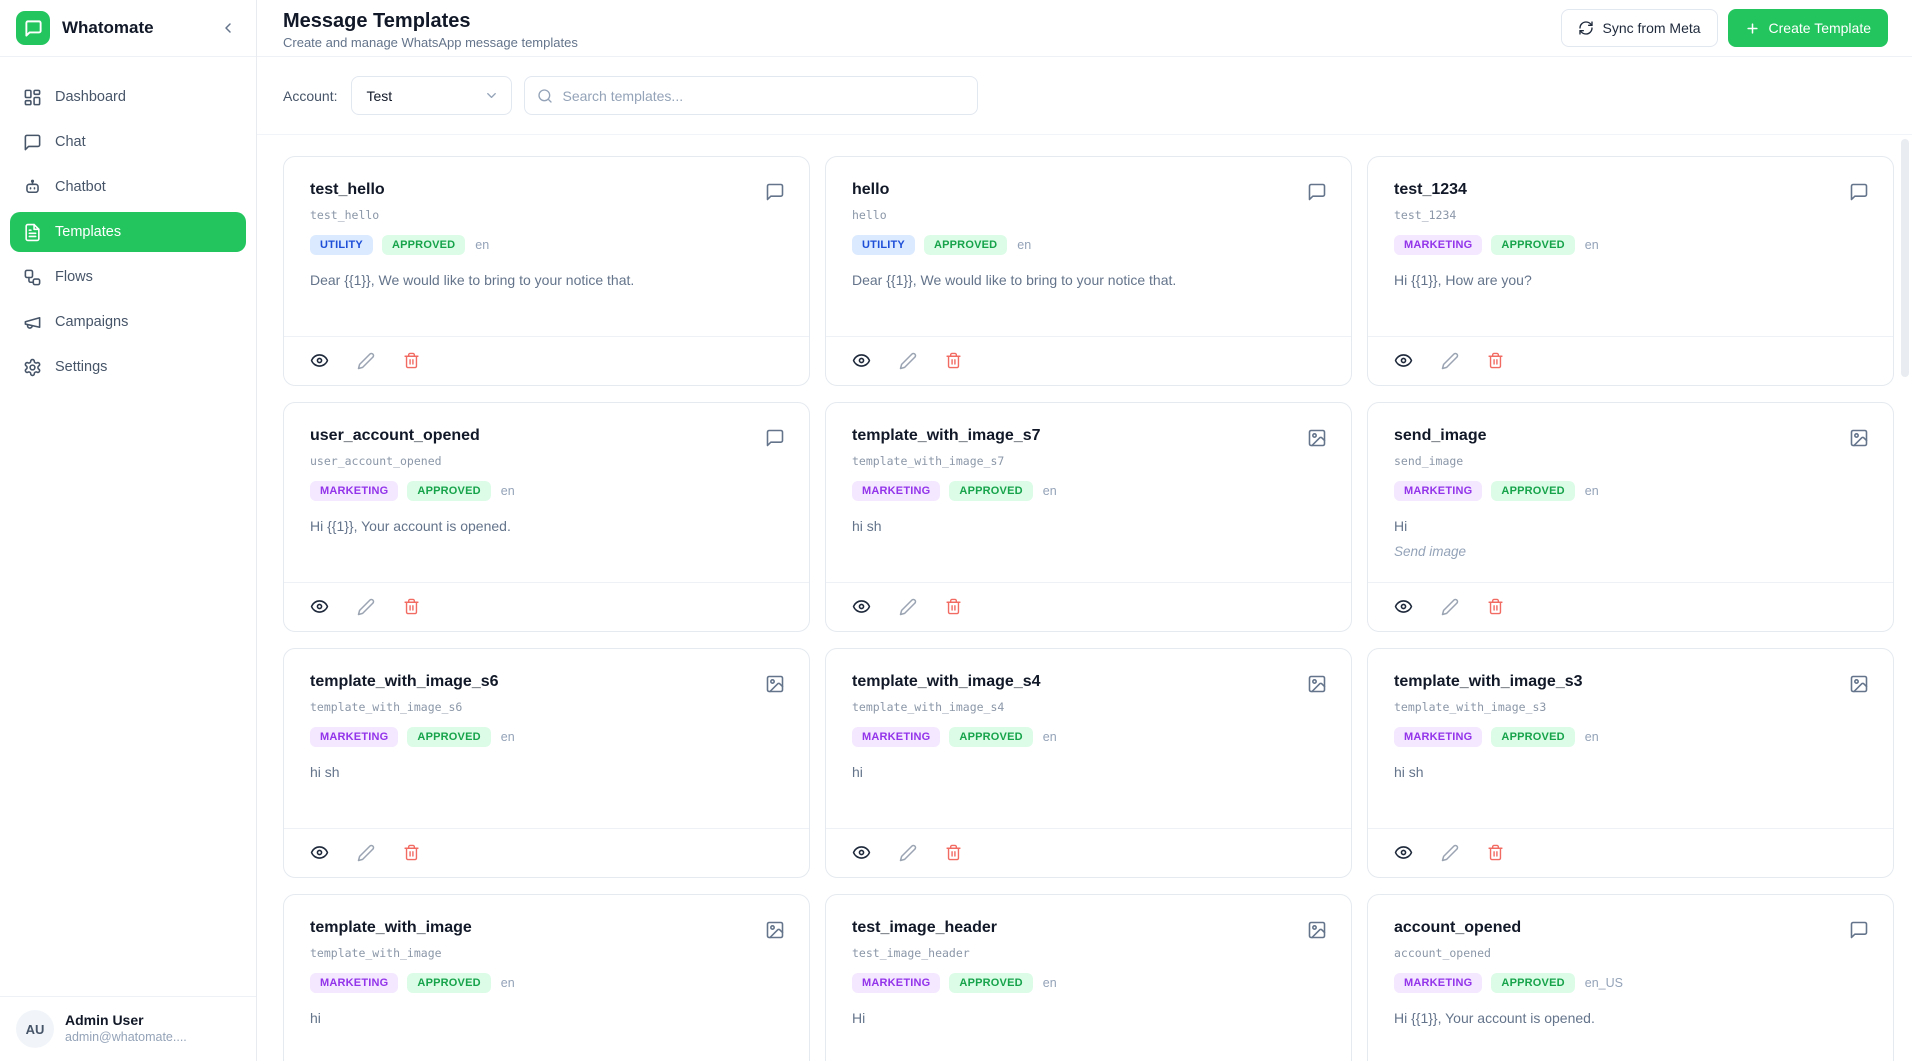 This screenshot has width=1912, height=1061. What do you see at coordinates (88, 232) in the screenshot?
I see `sidebar-item-label: Templates` at bounding box center [88, 232].